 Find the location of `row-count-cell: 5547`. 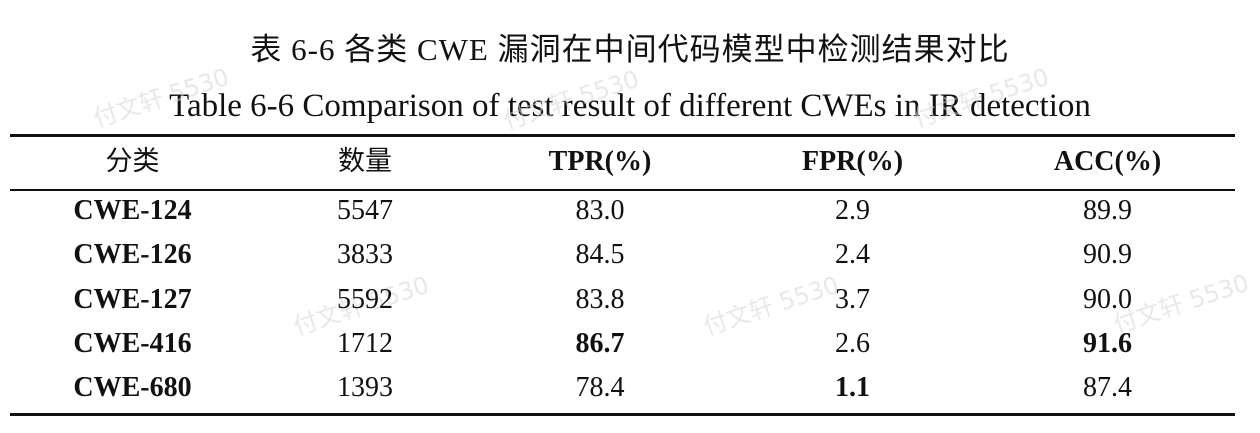

row-count-cell: 5547 is located at coordinates (365, 210).